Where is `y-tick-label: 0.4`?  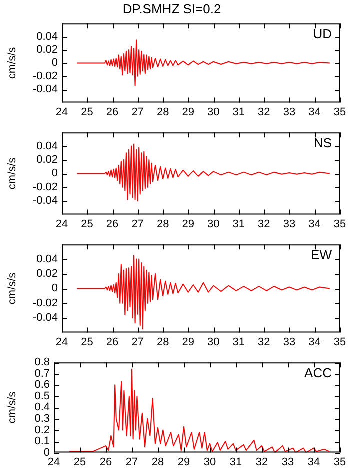 y-tick-label: 0.4 is located at coordinates (42, 408).